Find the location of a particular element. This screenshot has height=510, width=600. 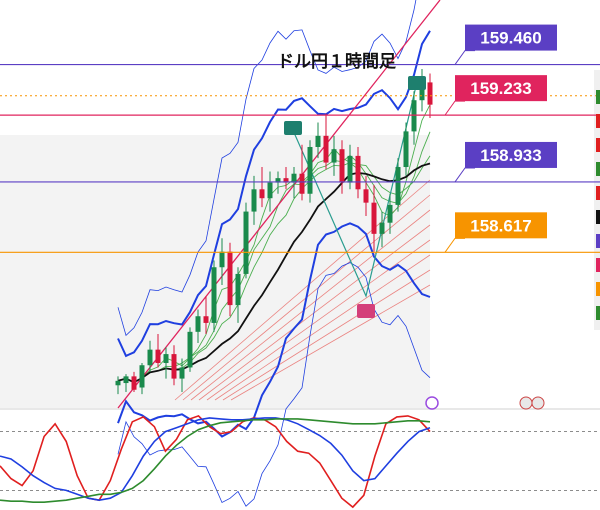

level-label-3: 158.933 is located at coordinates (505, 162).